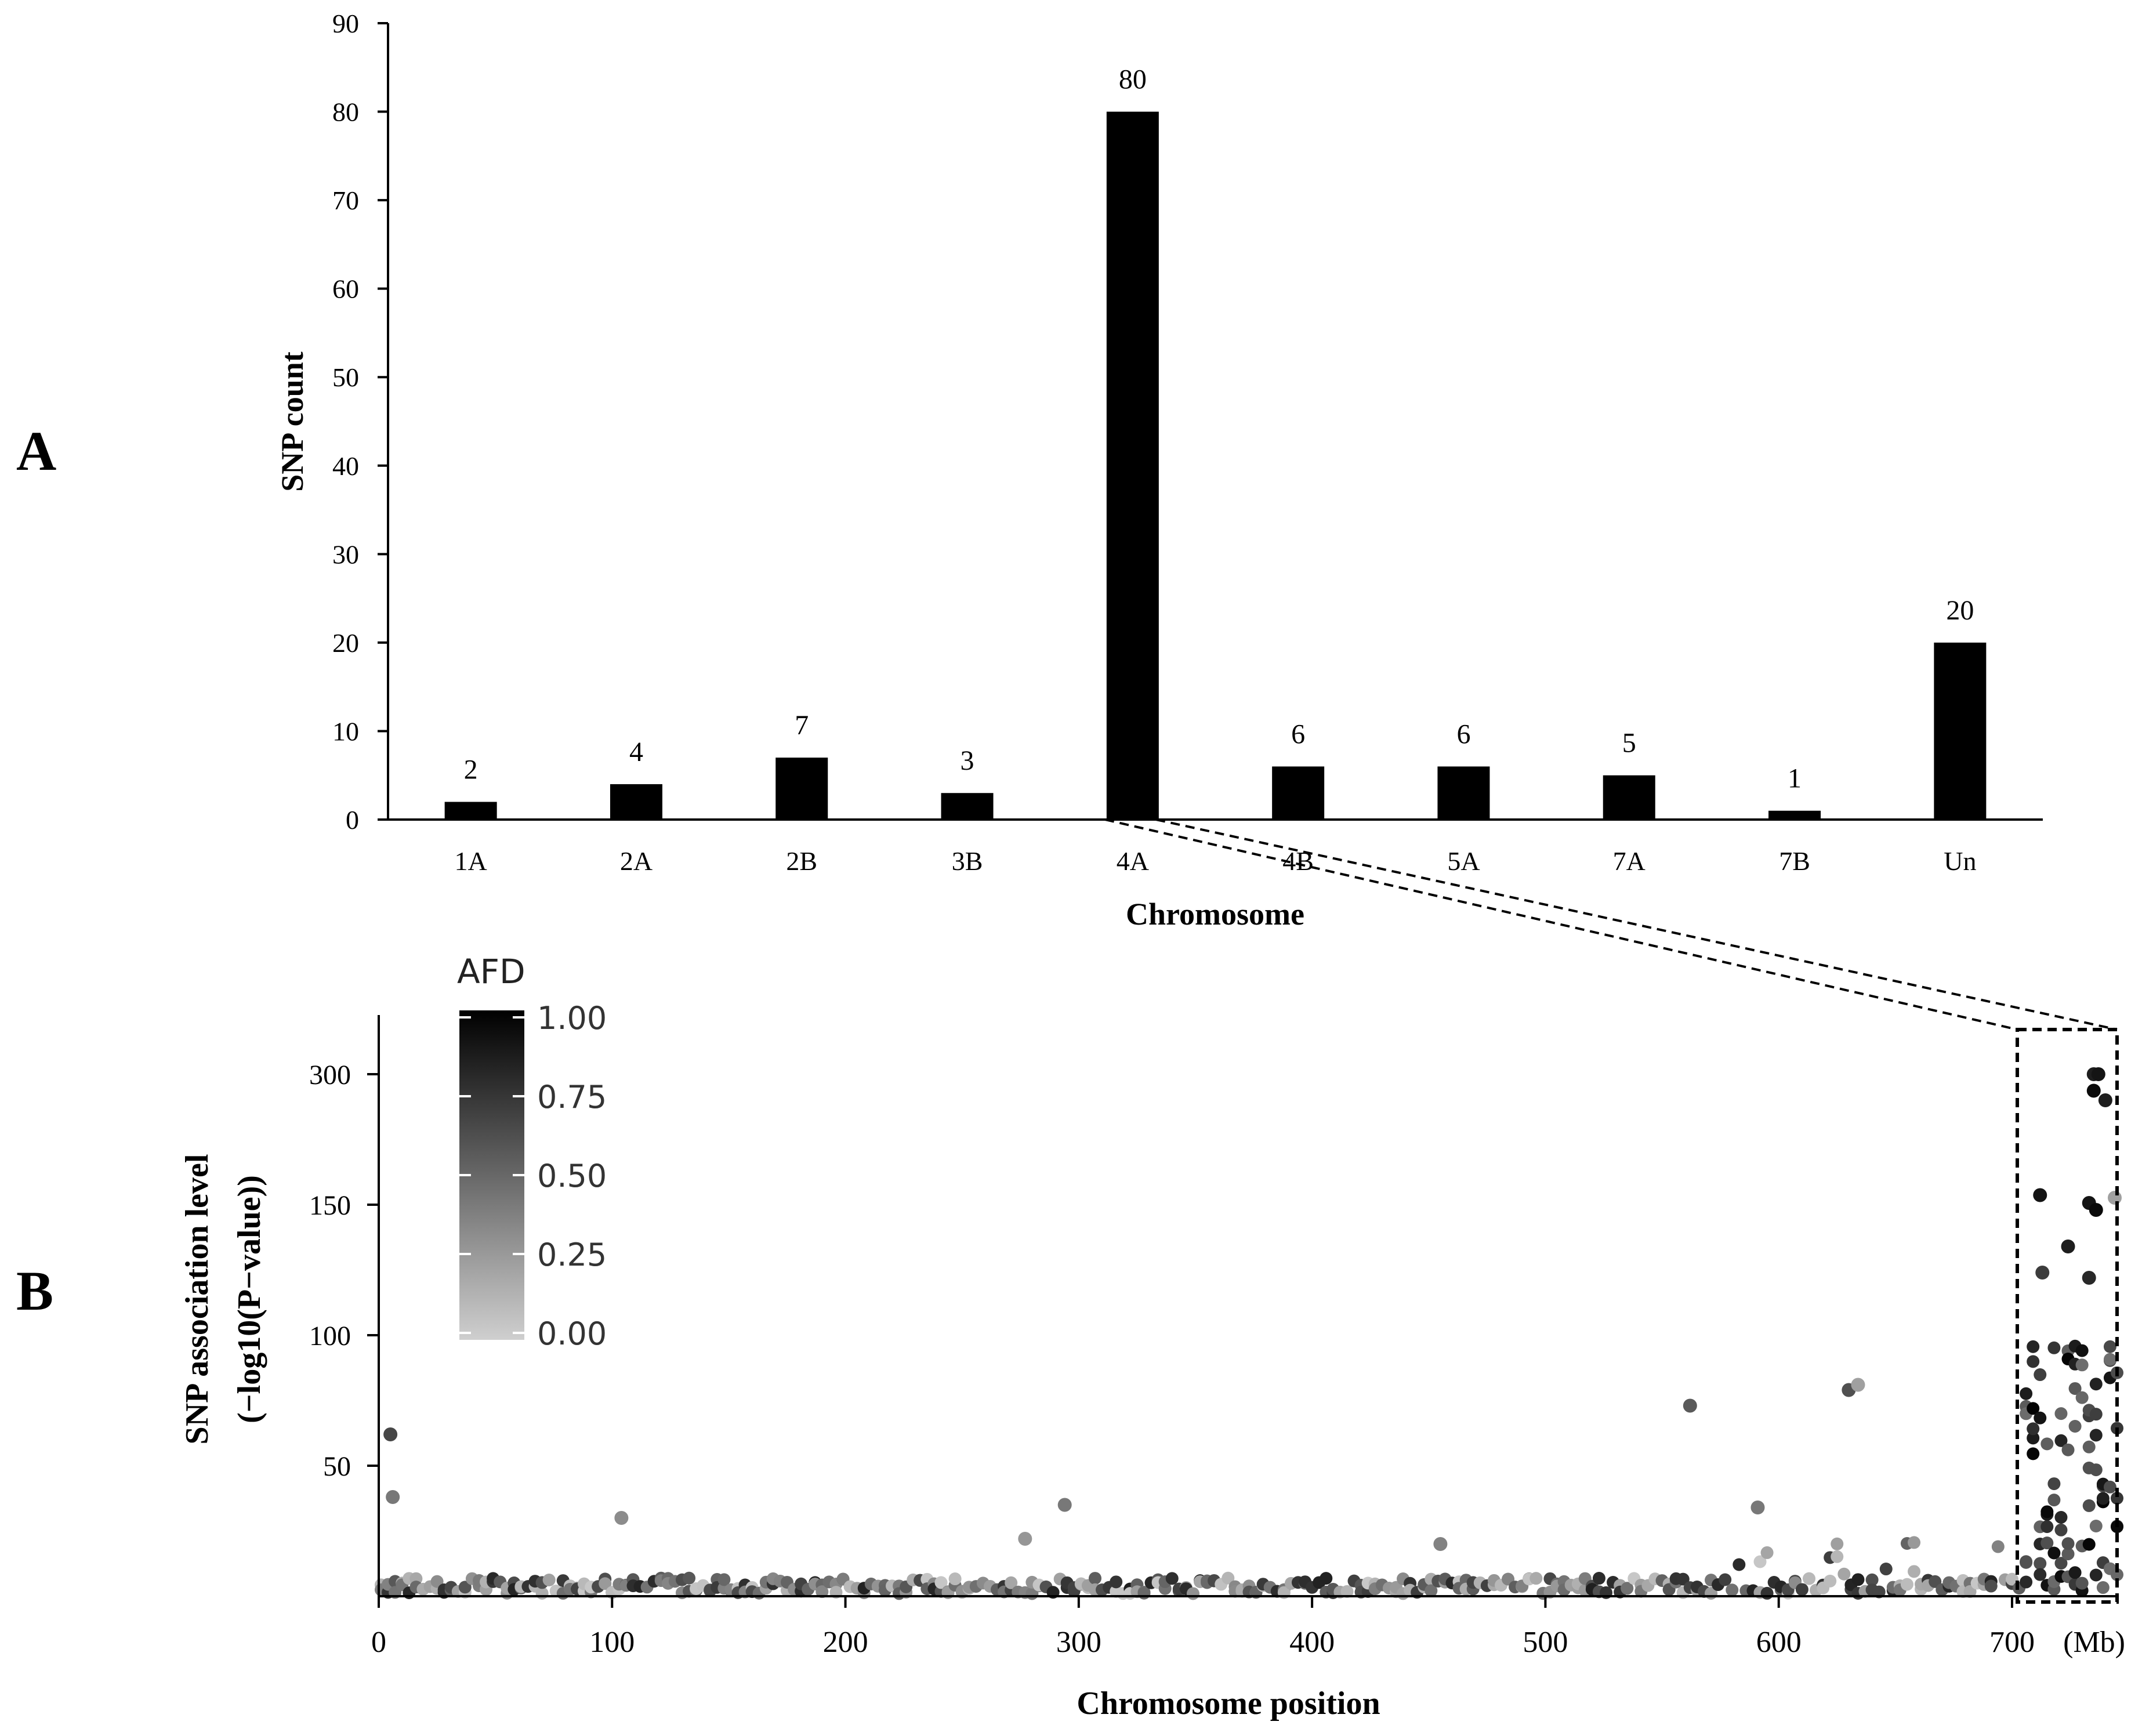 Image resolution: width=2142 pixels, height=1736 pixels. What do you see at coordinates (1779, 1642) in the screenshot?
I see `x-tick-label: 600` at bounding box center [1779, 1642].